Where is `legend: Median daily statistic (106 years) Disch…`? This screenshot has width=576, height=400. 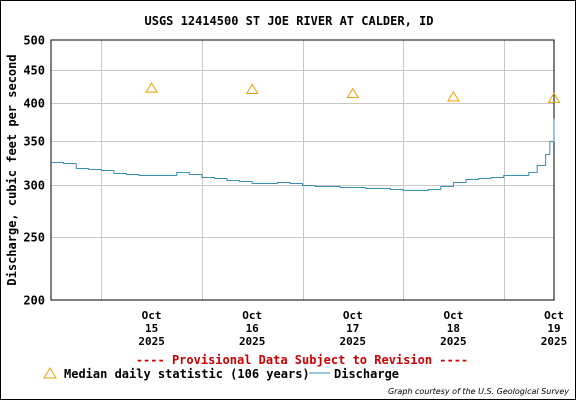
legend: Median daily statistic (106 years) Disch… is located at coordinates (221, 374).